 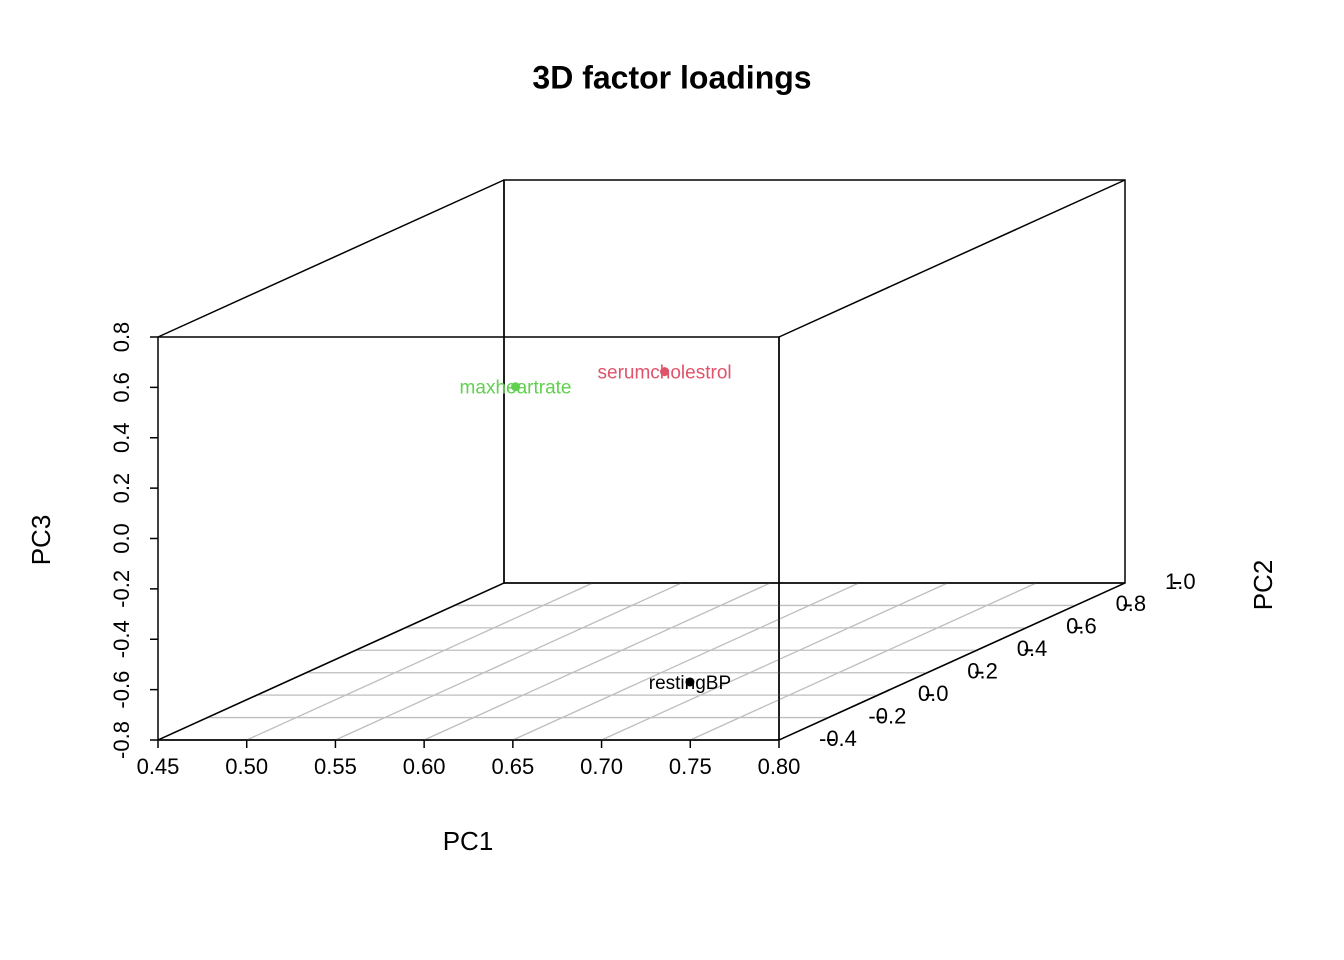 I want to click on chart-title: 3D factor loadings, so click(x=671, y=77).